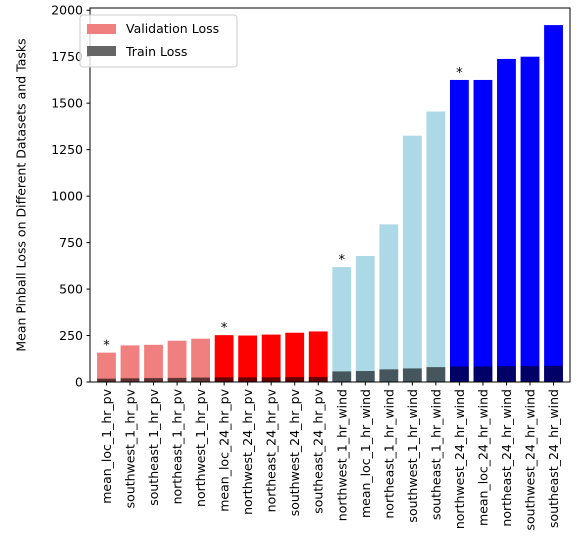 Image resolution: width=580 pixels, height=559 pixels. I want to click on x-tick-label: southwest_1_hr_wind, so click(412, 456).